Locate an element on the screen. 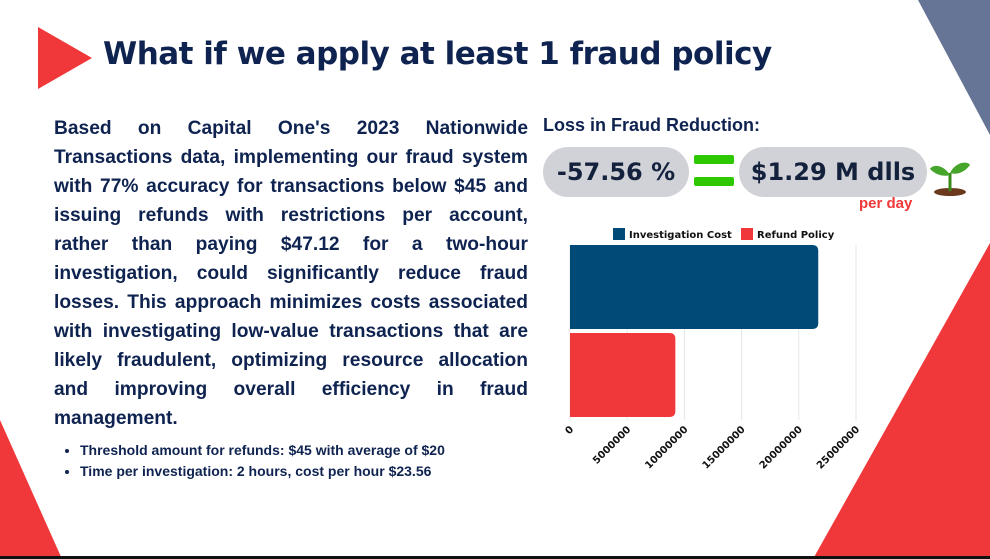 This screenshot has width=990, height=559. x-tick-label: 20000000 is located at coordinates (781, 447).